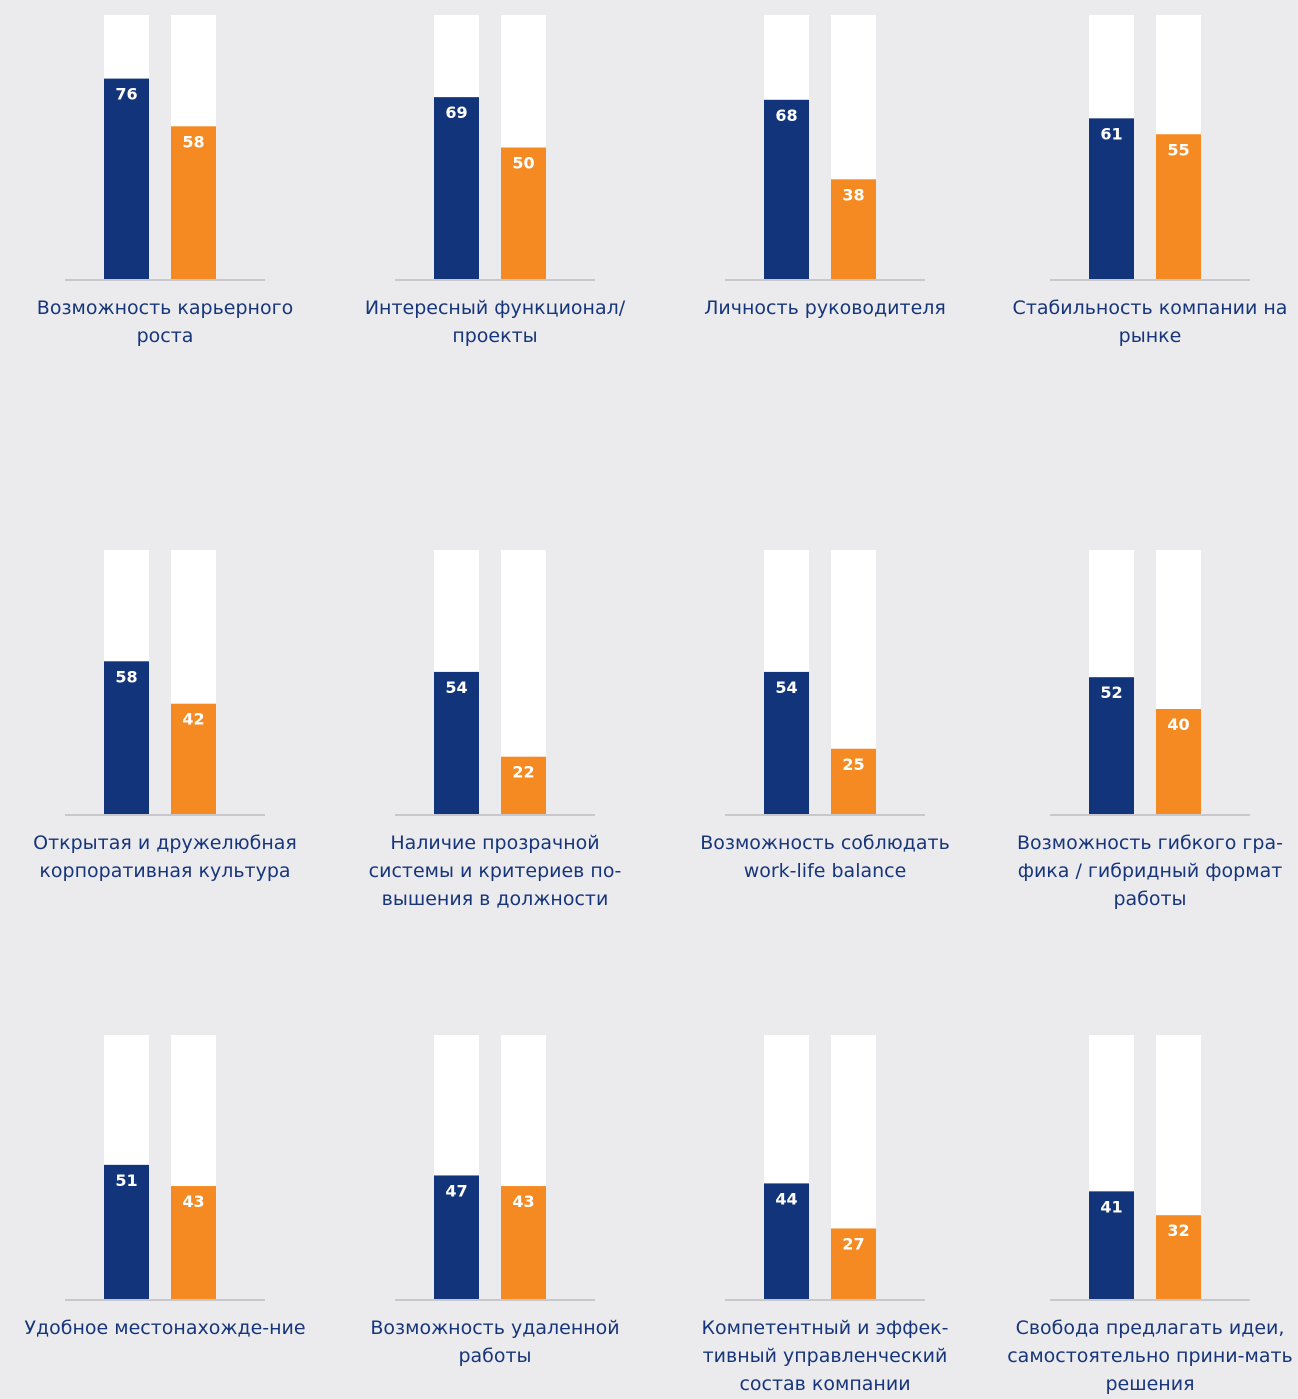 The image size is (1298, 1399). Describe the element at coordinates (523, 772) in the screenshot. I see `data-label: 22` at that location.